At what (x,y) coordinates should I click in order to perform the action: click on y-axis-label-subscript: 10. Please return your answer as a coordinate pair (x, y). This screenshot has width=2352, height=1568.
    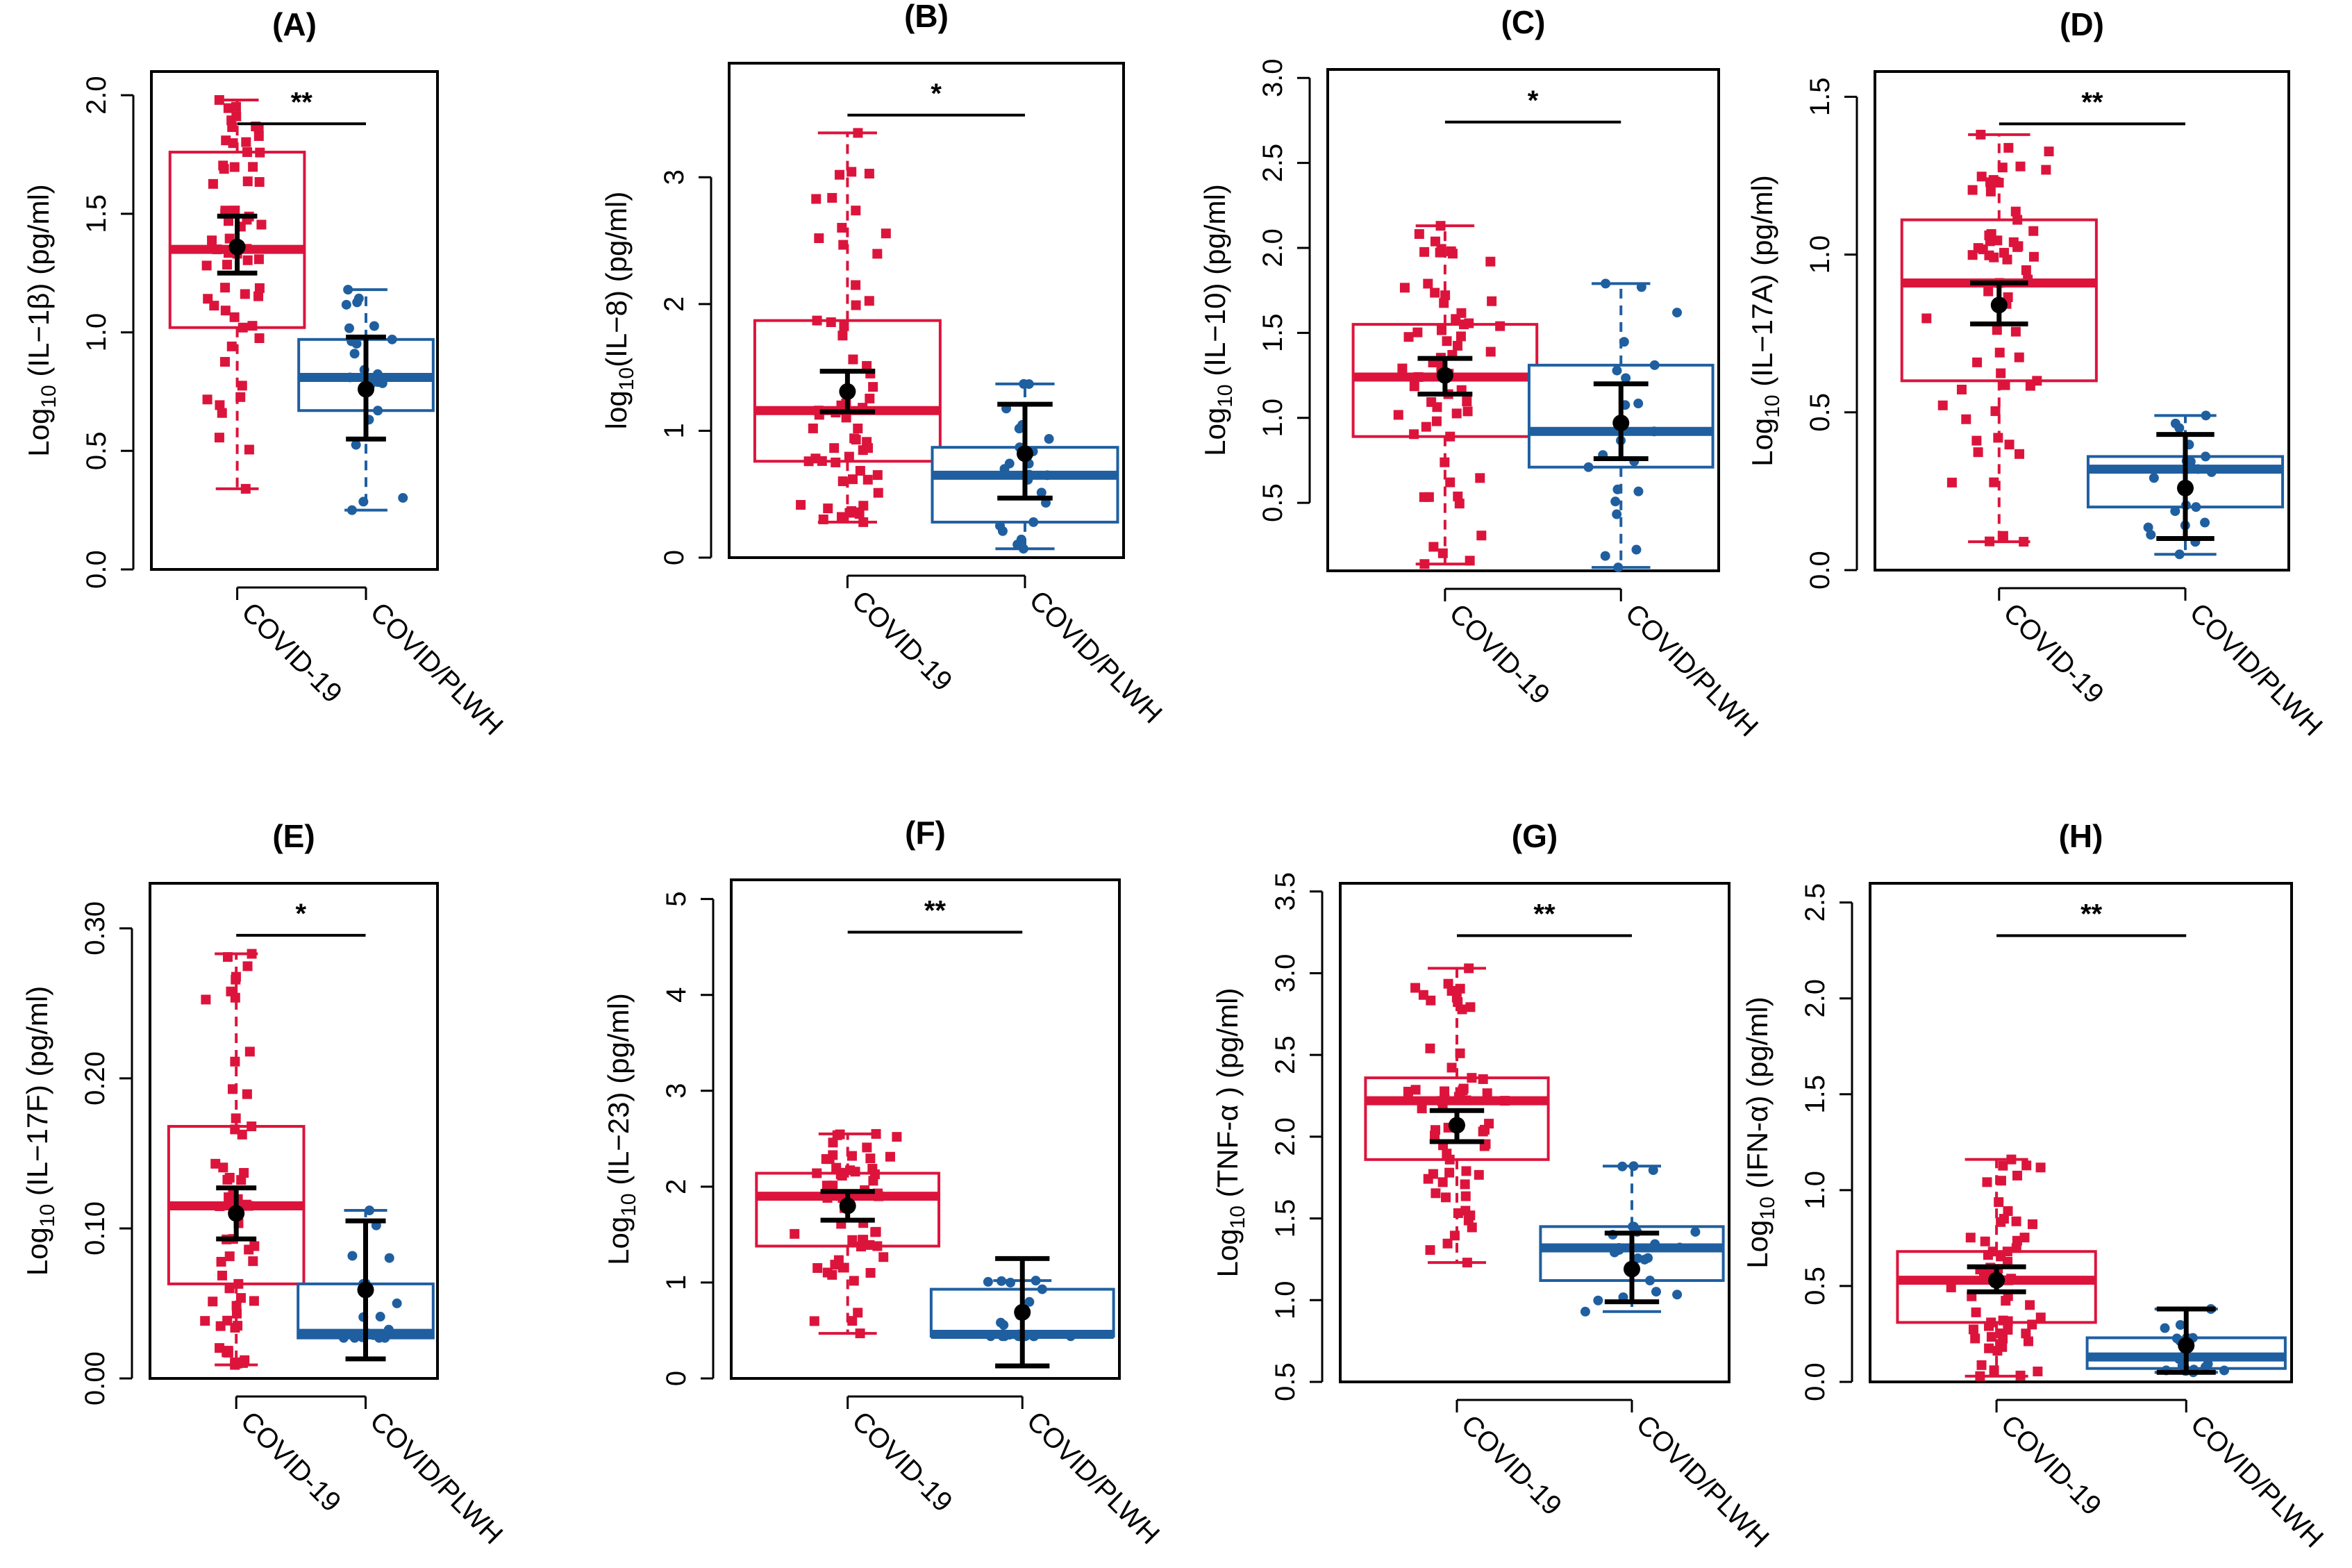
    Looking at the image, I should click on (629, 1204).